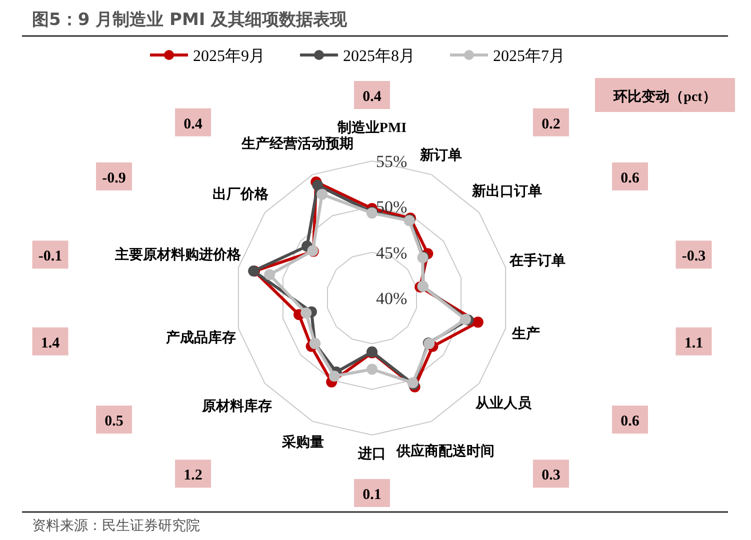  Describe the element at coordinates (190, 20) in the screenshot. I see `chart-title: 图5：9 月制造业 PMI 及其细项数据表现` at that location.